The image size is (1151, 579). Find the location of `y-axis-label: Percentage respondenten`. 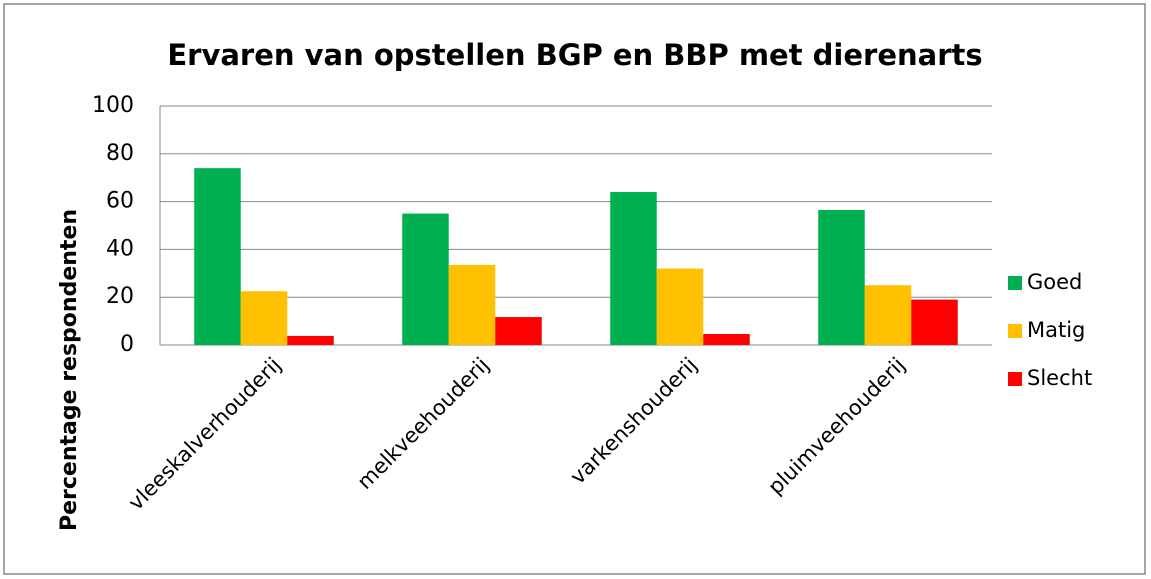

y-axis-label: Percentage respondenten is located at coordinates (69, 370).